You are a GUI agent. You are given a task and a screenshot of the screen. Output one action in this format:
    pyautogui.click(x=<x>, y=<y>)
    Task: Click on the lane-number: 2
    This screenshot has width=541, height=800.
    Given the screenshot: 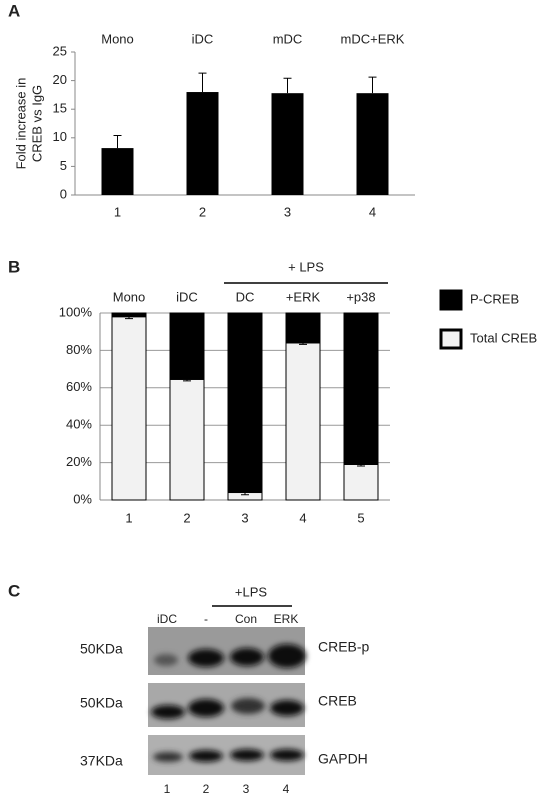 What is the action you would take?
    pyautogui.click(x=206, y=789)
    